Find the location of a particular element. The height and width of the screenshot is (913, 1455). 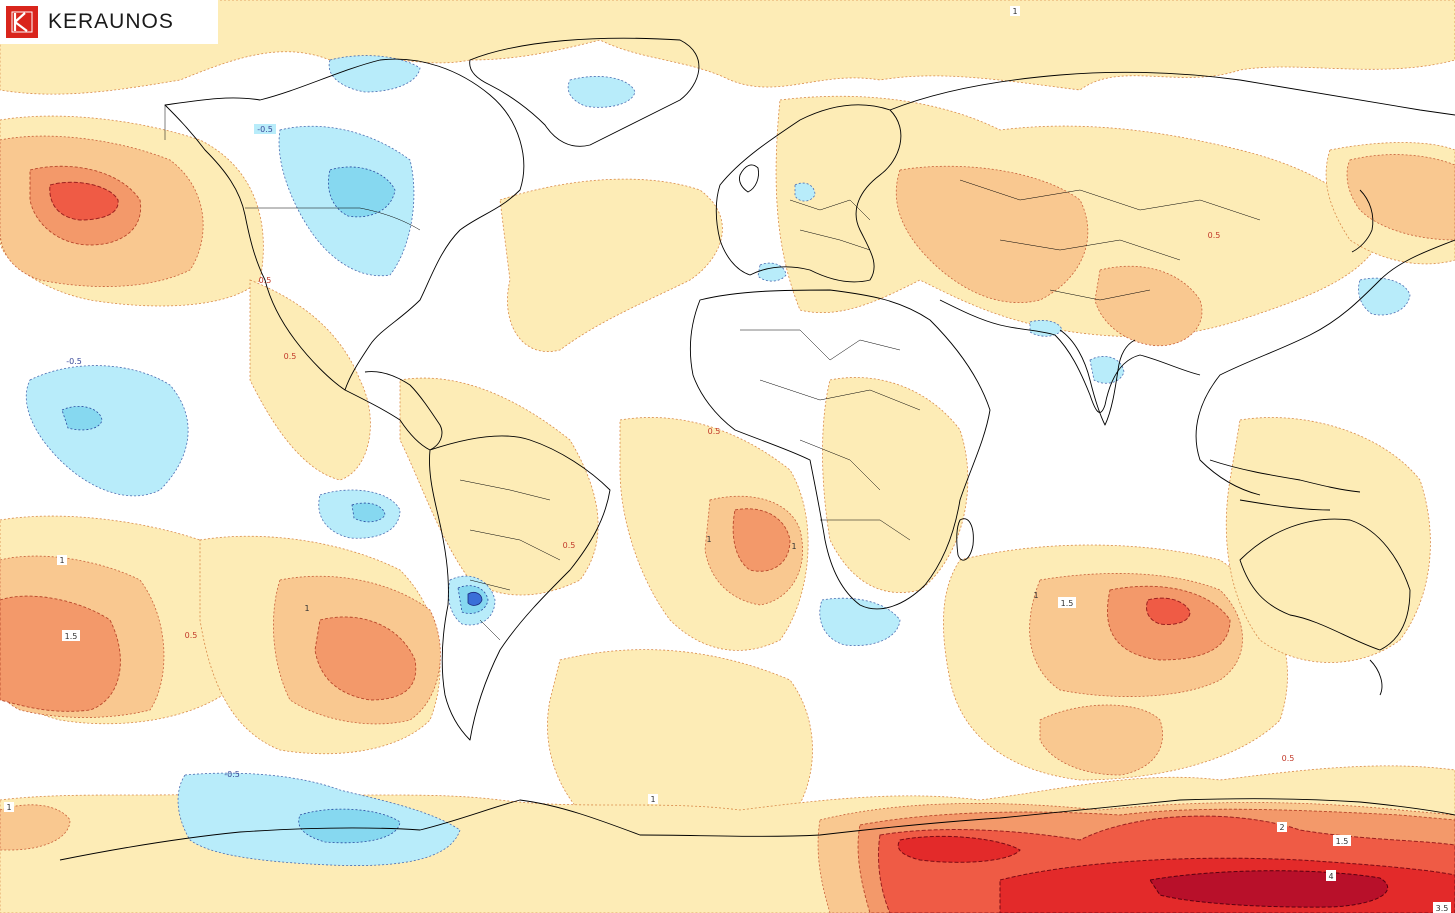

keraunos-k-logo-icon is located at coordinates (22, 22).